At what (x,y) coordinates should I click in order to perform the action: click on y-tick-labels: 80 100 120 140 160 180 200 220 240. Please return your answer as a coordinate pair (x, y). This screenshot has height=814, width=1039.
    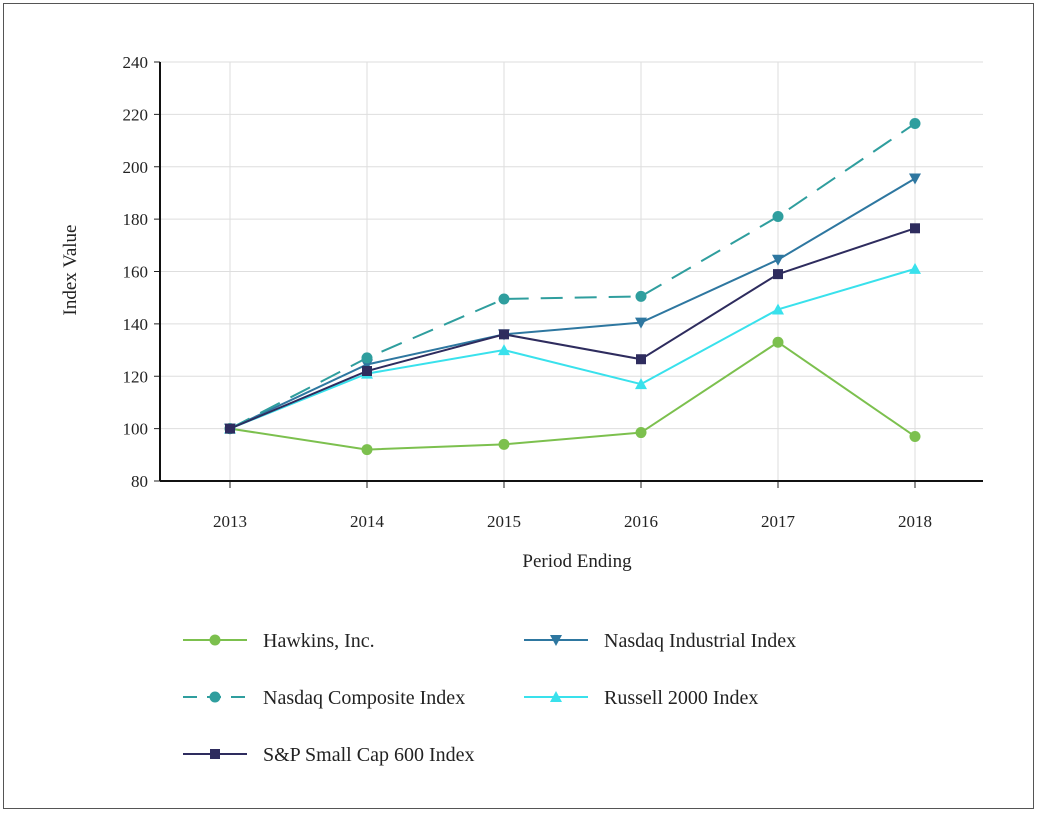
    Looking at the image, I should click on (136, 272).